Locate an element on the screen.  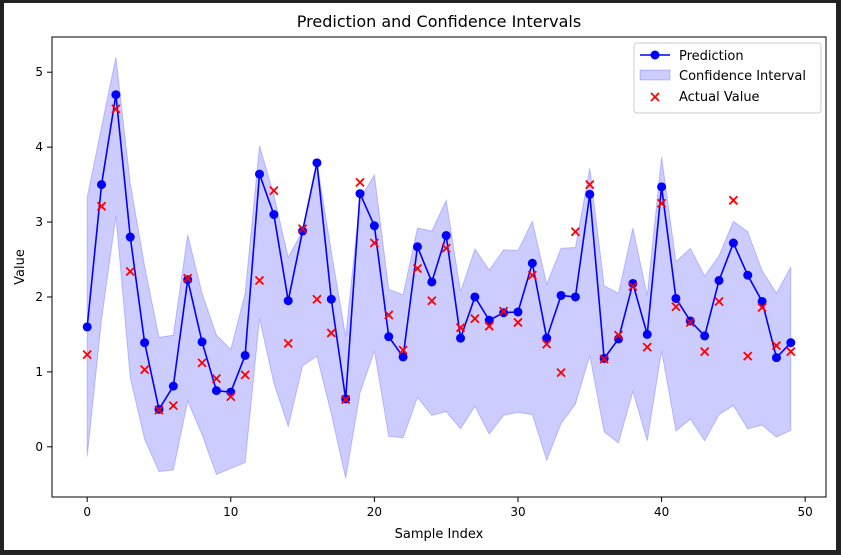
x-tick-label: 40 is located at coordinates (661, 512).